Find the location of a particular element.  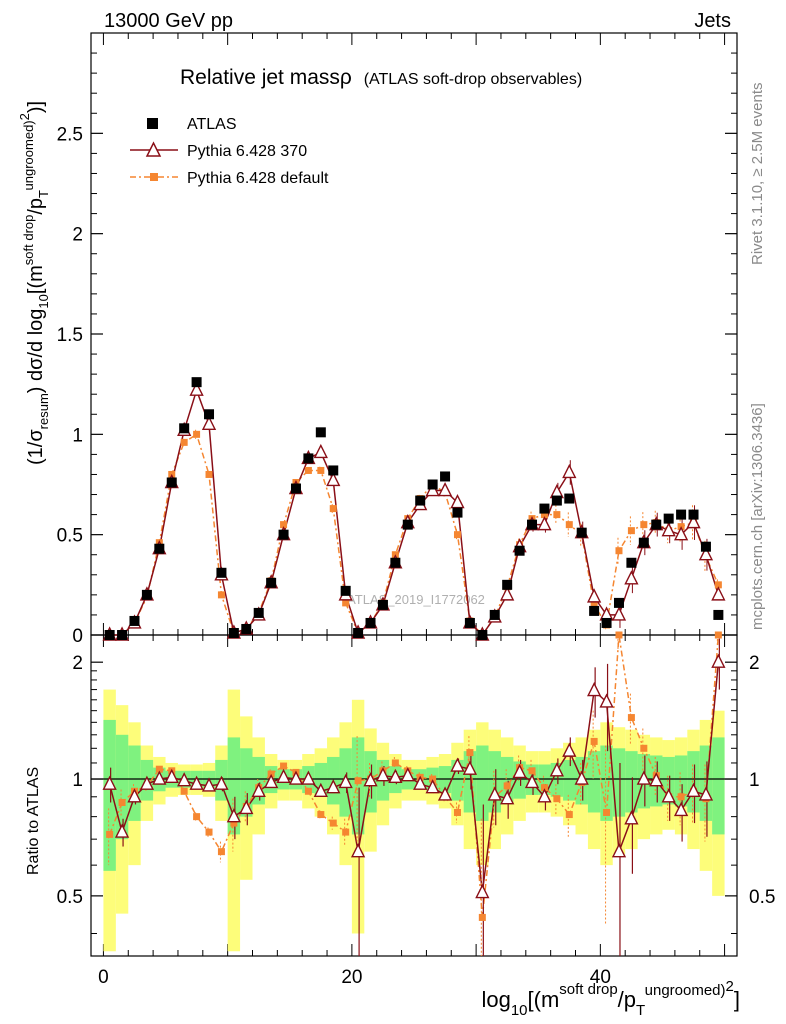

x-tick-label: 20 is located at coordinates (351, 977).